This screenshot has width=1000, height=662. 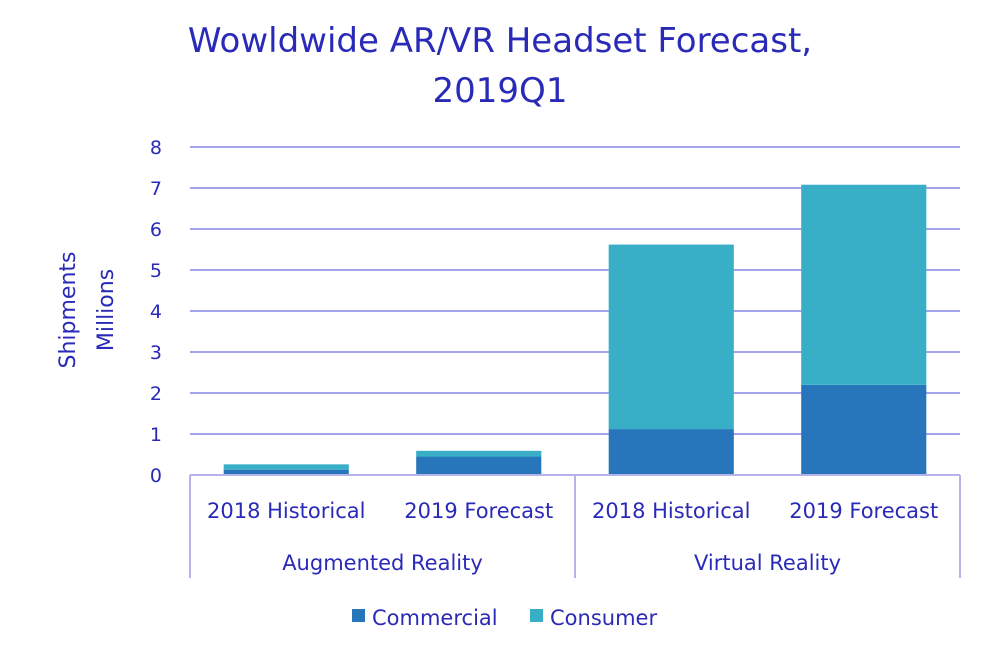 I want to click on y-tick-label: 0, so click(x=156, y=476).